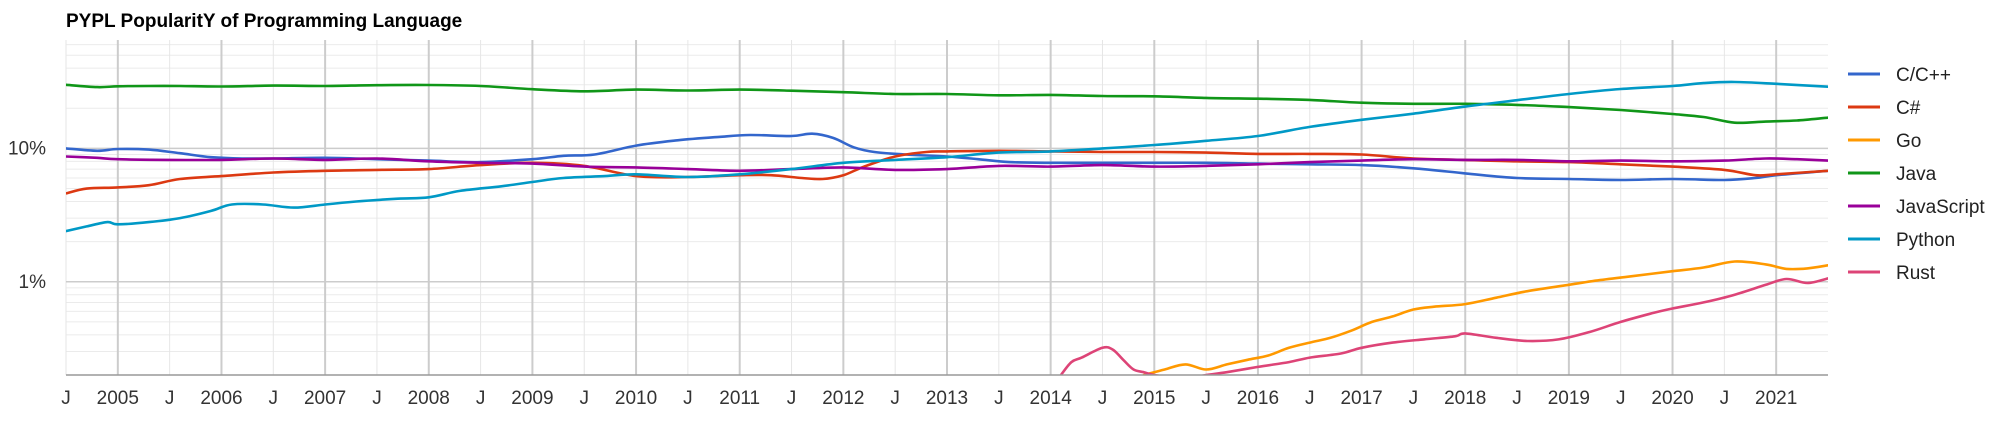  What do you see at coordinates (1361, 398) in the screenshot?
I see `x-tick-label: 2017` at bounding box center [1361, 398].